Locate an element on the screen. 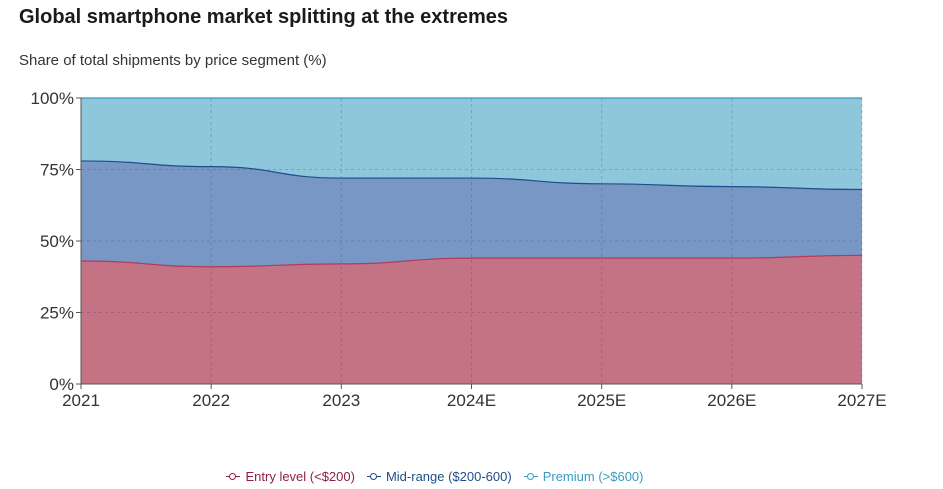 The image size is (943, 489). y-tick-label: 100% is located at coordinates (52, 98).